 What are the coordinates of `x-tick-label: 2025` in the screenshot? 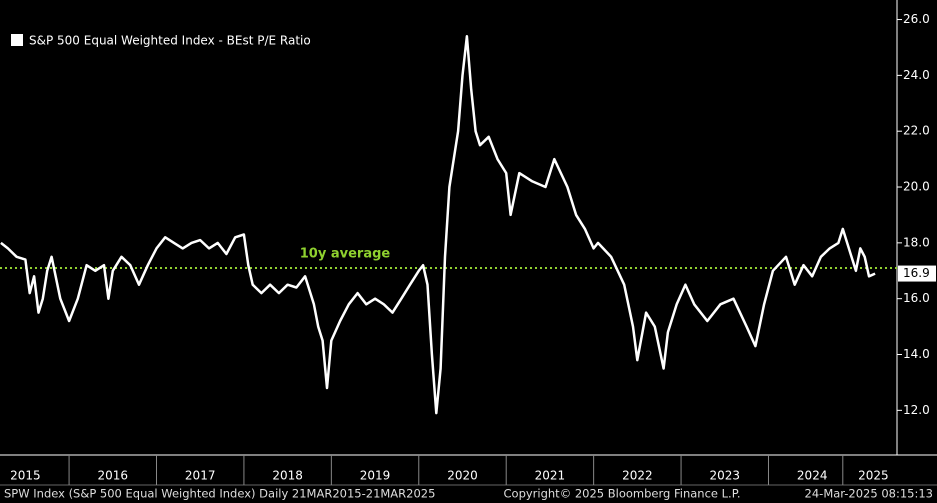 It's located at (873, 476).